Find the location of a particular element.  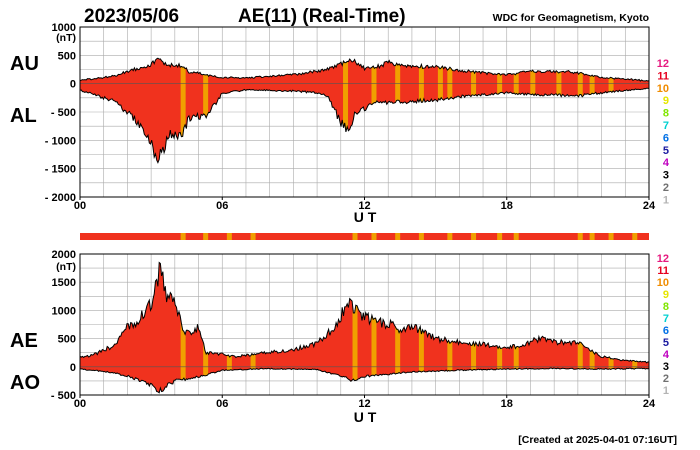

station-count-bar is located at coordinates (364, 236).